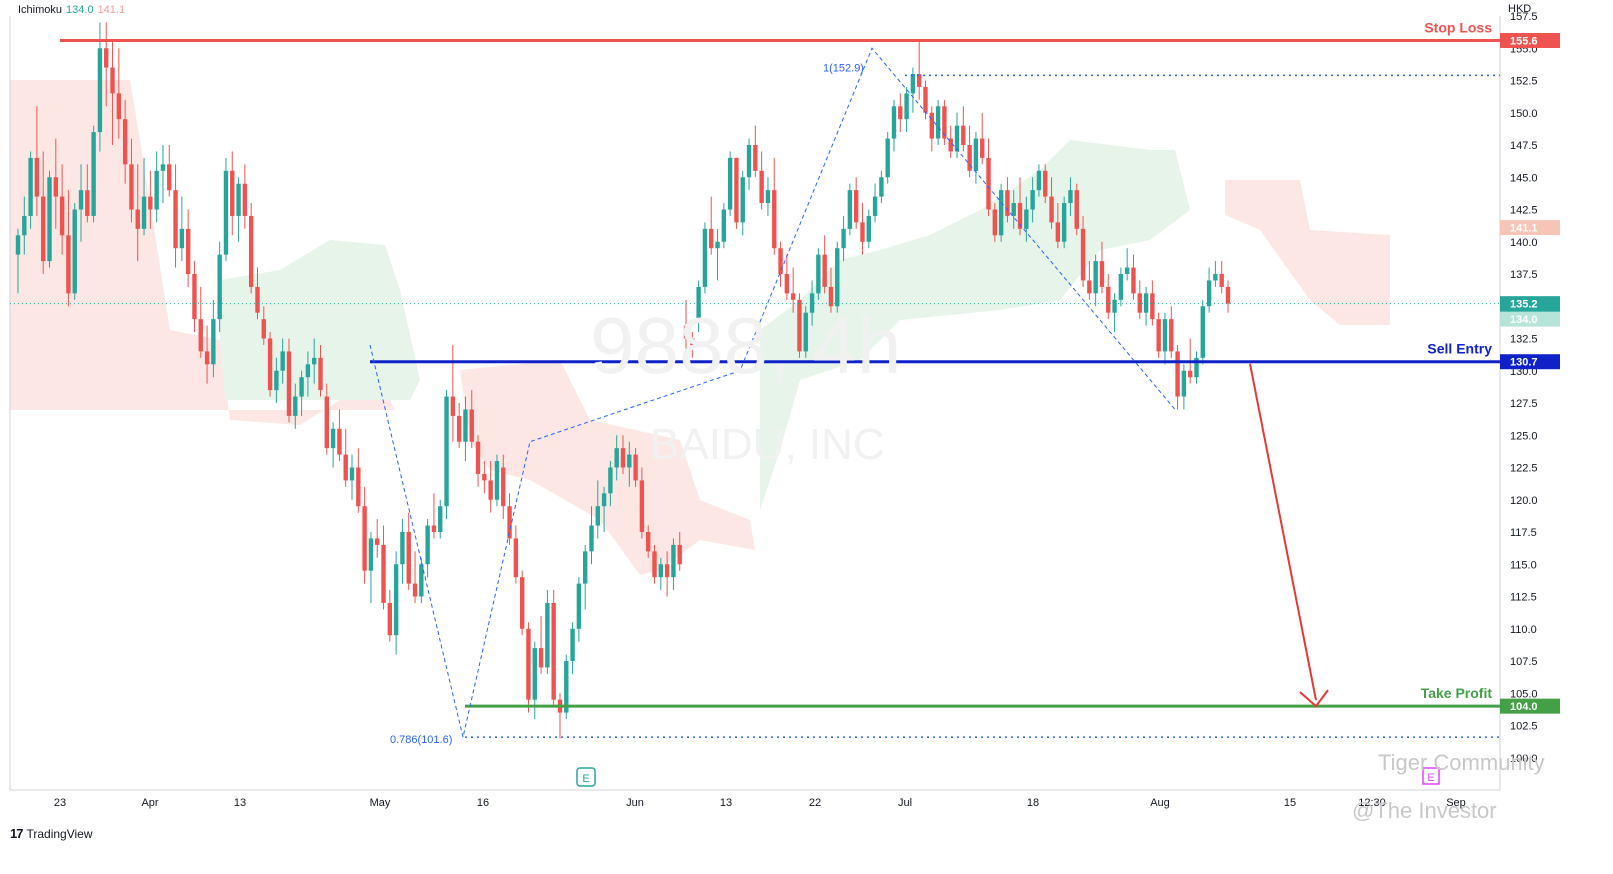 This screenshot has width=1613, height=874. Describe the element at coordinates (1524, 469) in the screenshot. I see `y-tick-label: 122.5` at that location.